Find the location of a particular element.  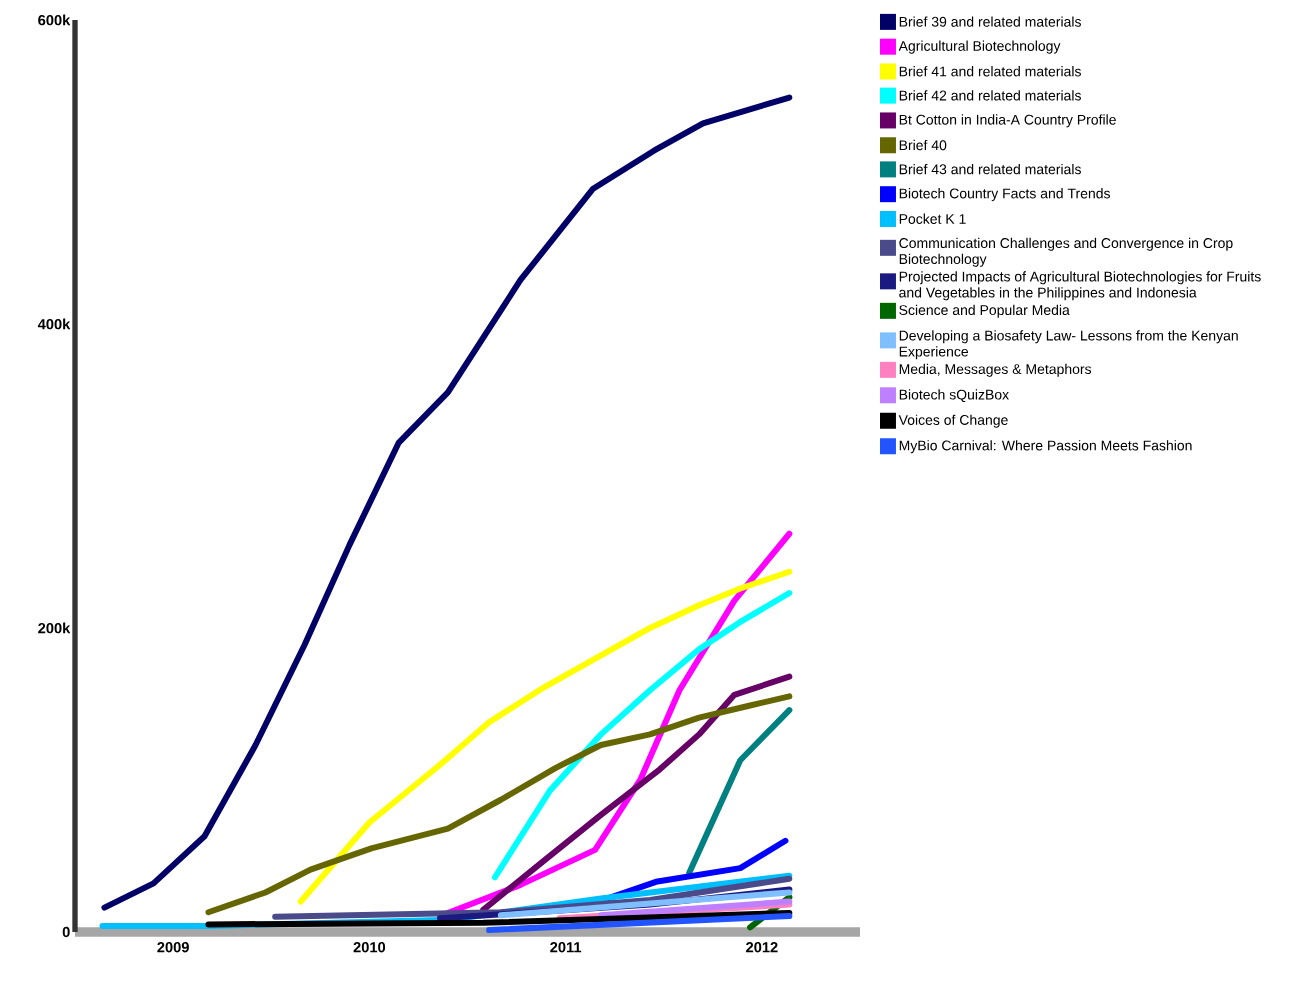

legend-label: Agricultural Biotechnology is located at coordinates (979, 47).